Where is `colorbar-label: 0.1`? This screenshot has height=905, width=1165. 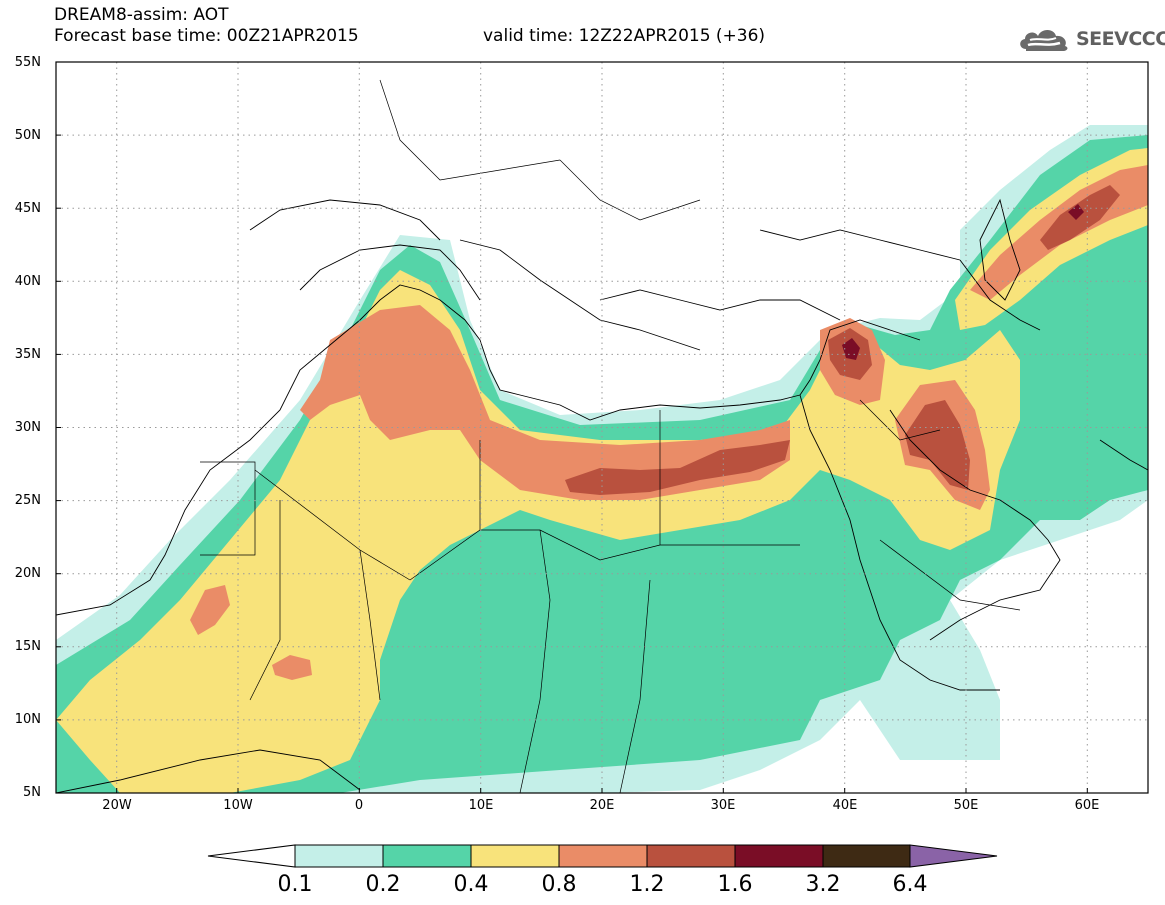
colorbar-label: 0.1 is located at coordinates (295, 884).